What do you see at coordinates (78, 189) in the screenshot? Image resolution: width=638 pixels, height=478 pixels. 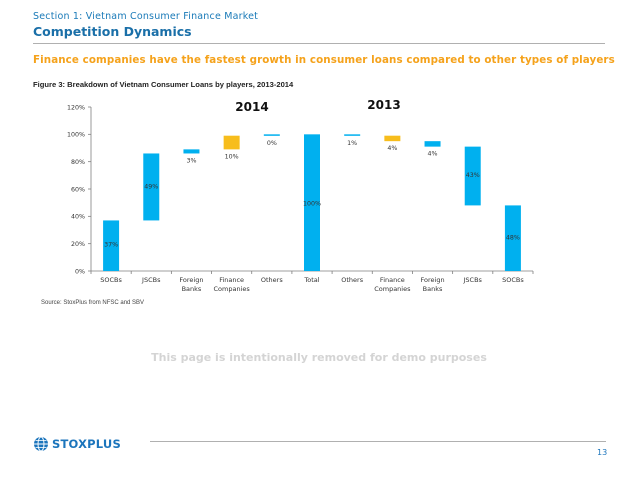 I see `y-tick-label: 60%` at bounding box center [78, 189].